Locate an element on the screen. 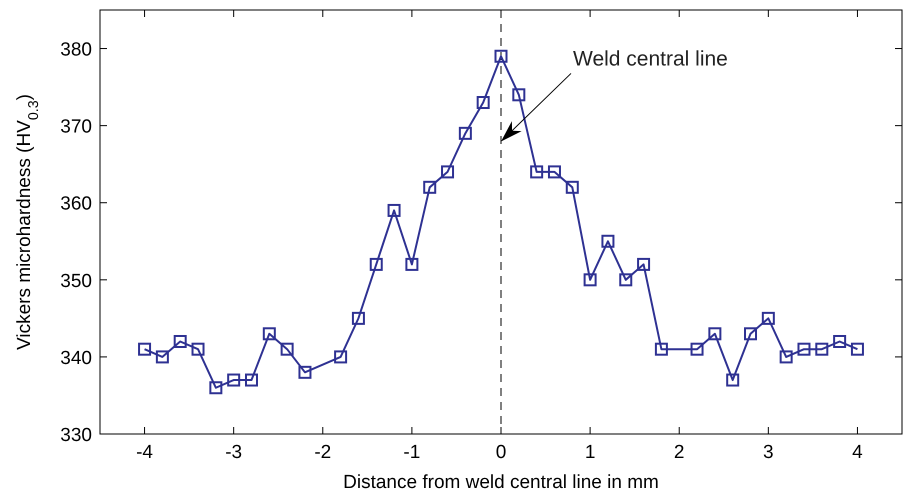  x-tick-label: 1 is located at coordinates (590, 452).